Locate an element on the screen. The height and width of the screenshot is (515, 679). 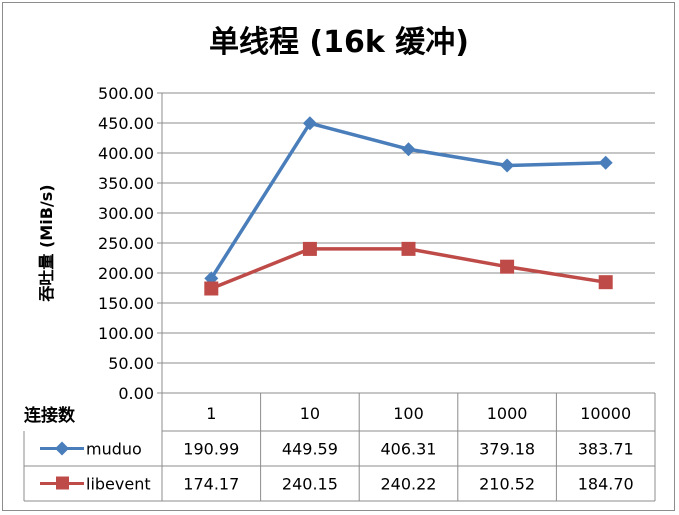
legend-key-libevent is located at coordinates (62, 483).